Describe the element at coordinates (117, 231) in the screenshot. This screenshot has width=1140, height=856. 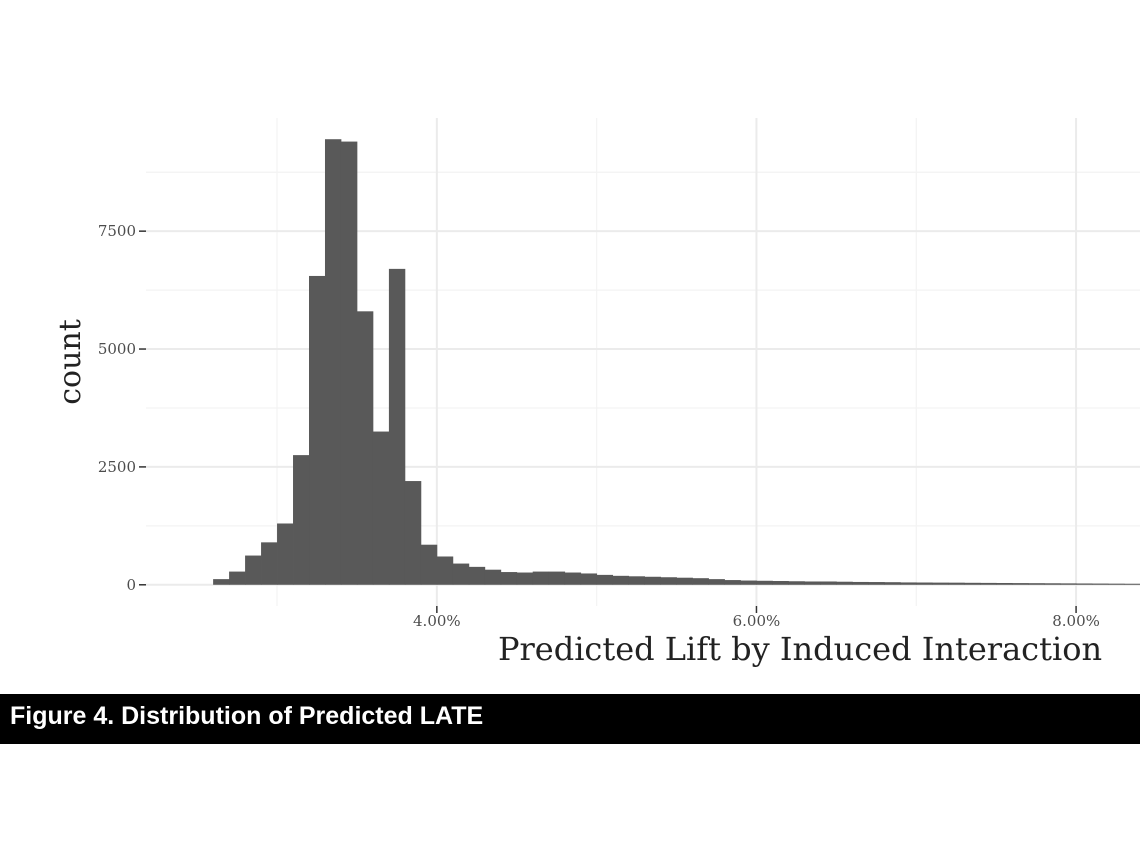
I see `y-tick-label: 7500` at that location.